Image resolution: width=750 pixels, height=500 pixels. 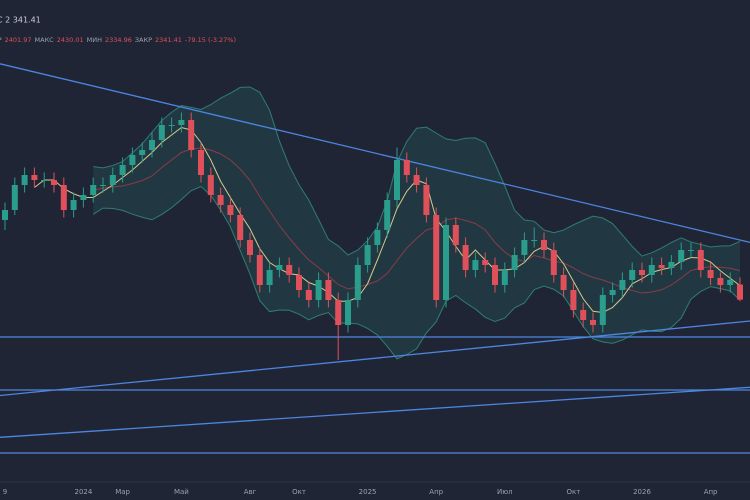 I want to click on x-tick-label: Авг, so click(x=250, y=492).